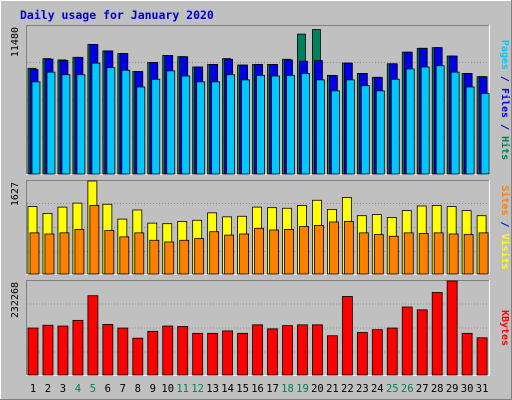  Describe the element at coordinates (153, 389) in the screenshot. I see `day-label-9: 9` at that location.